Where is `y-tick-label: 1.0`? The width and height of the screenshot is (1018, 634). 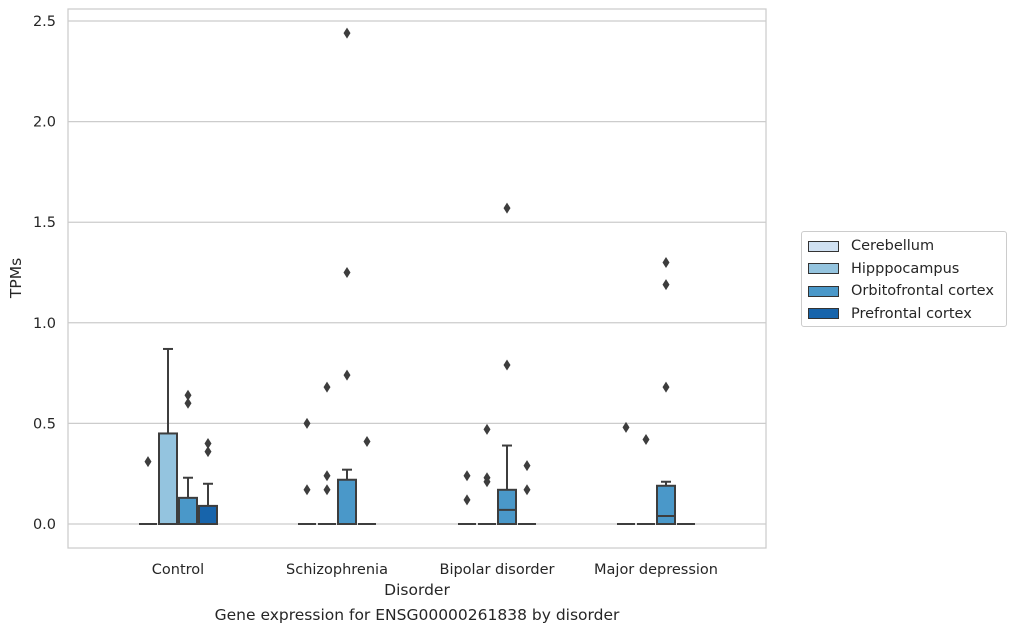 y-tick-label: 1.0 is located at coordinates (44, 324).